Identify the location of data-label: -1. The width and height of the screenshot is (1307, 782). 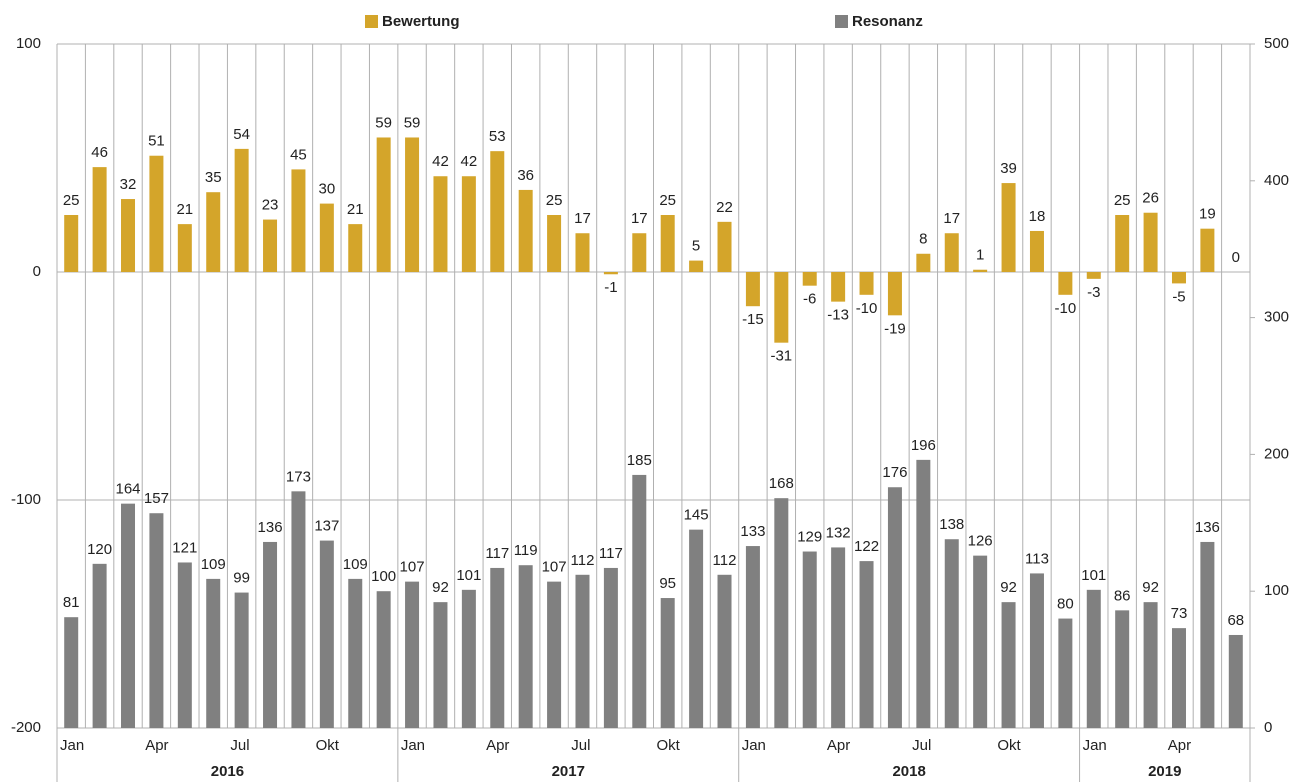
(610, 287).